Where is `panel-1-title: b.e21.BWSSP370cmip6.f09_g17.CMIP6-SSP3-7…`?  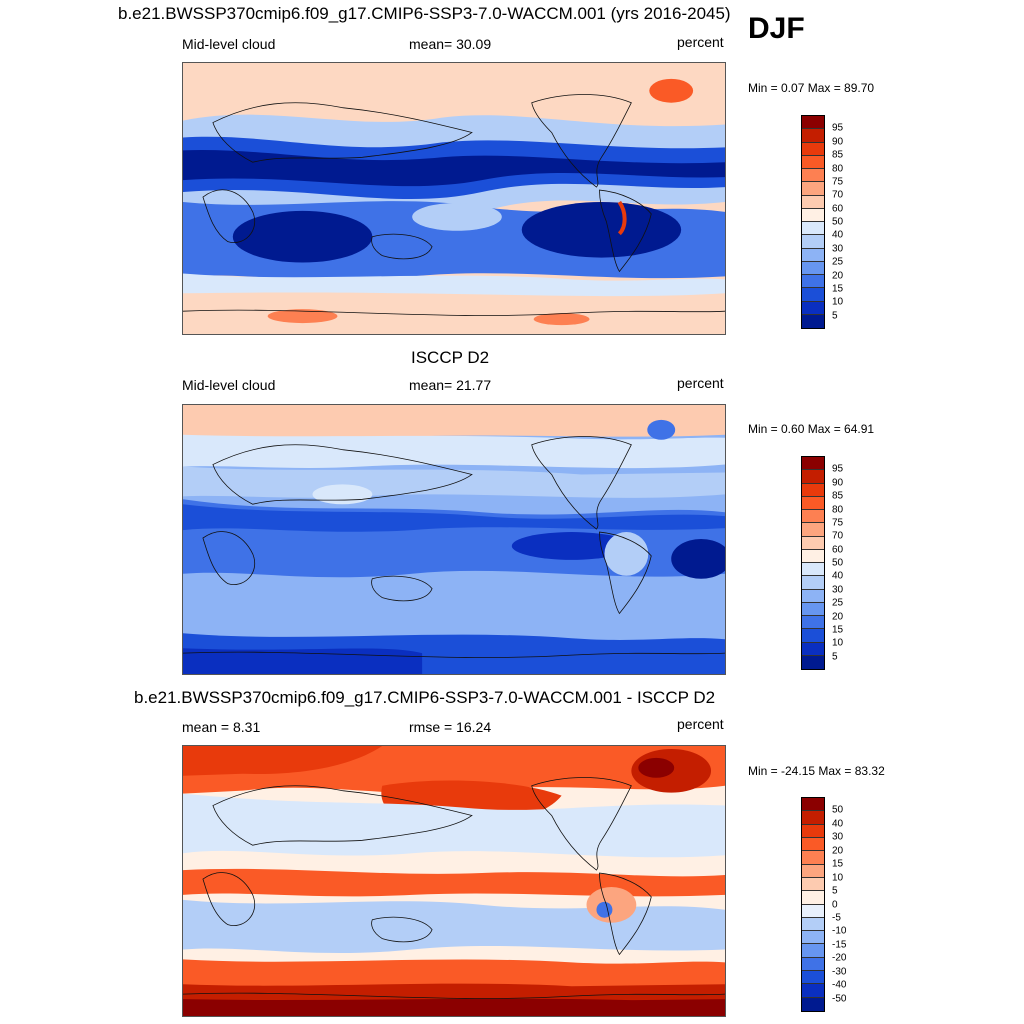
panel-1-title: b.e21.BWSSP370cmip6.f09_g17.CMIP6-SSP3-7… is located at coordinates (424, 13).